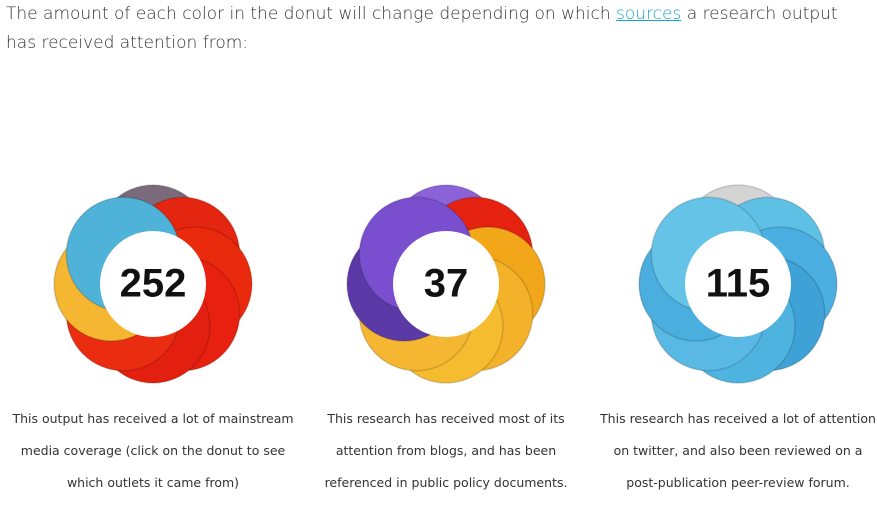  I want to click on caption-line: which outlets it came from), so click(153, 482).